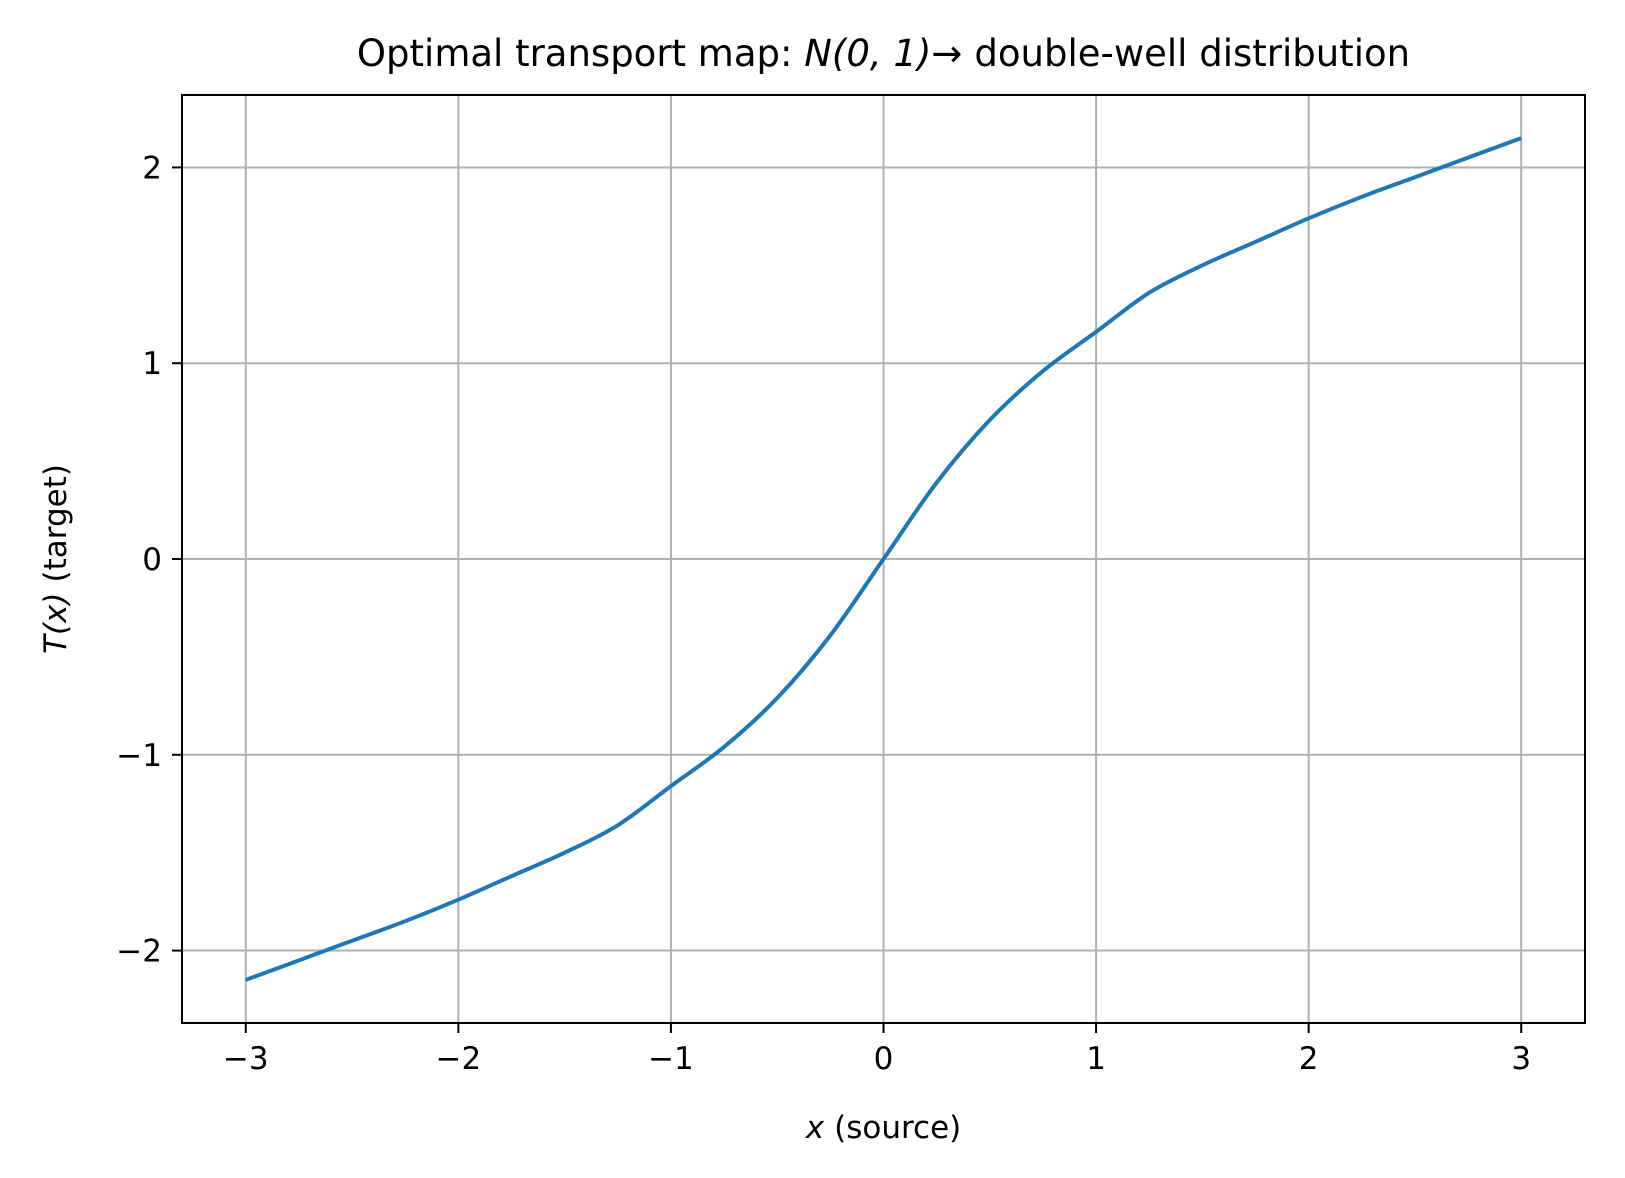 The image size is (1625, 1178). I want to click on x-tick-label: 0, so click(884, 1059).